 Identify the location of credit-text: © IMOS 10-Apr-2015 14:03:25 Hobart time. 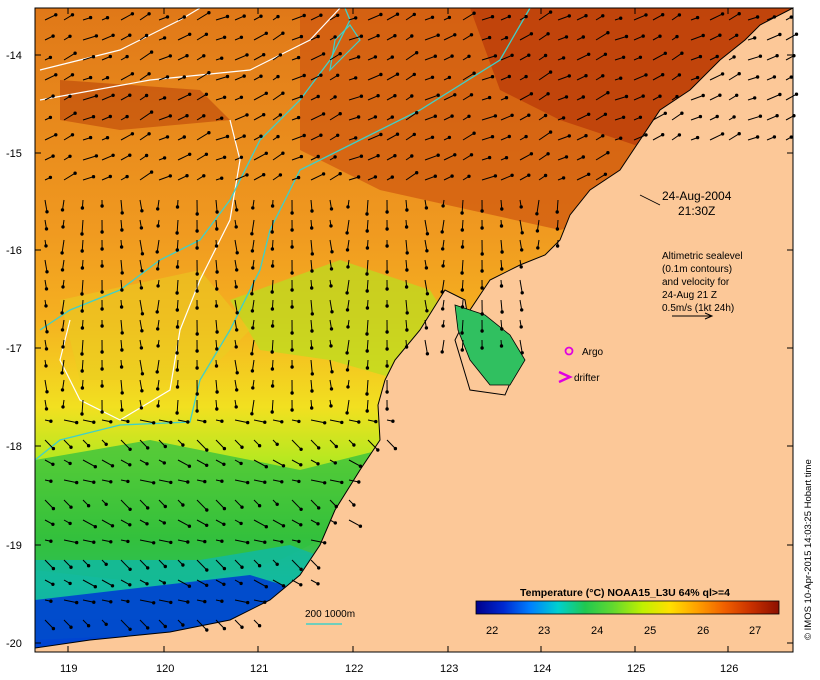
(808, 549).